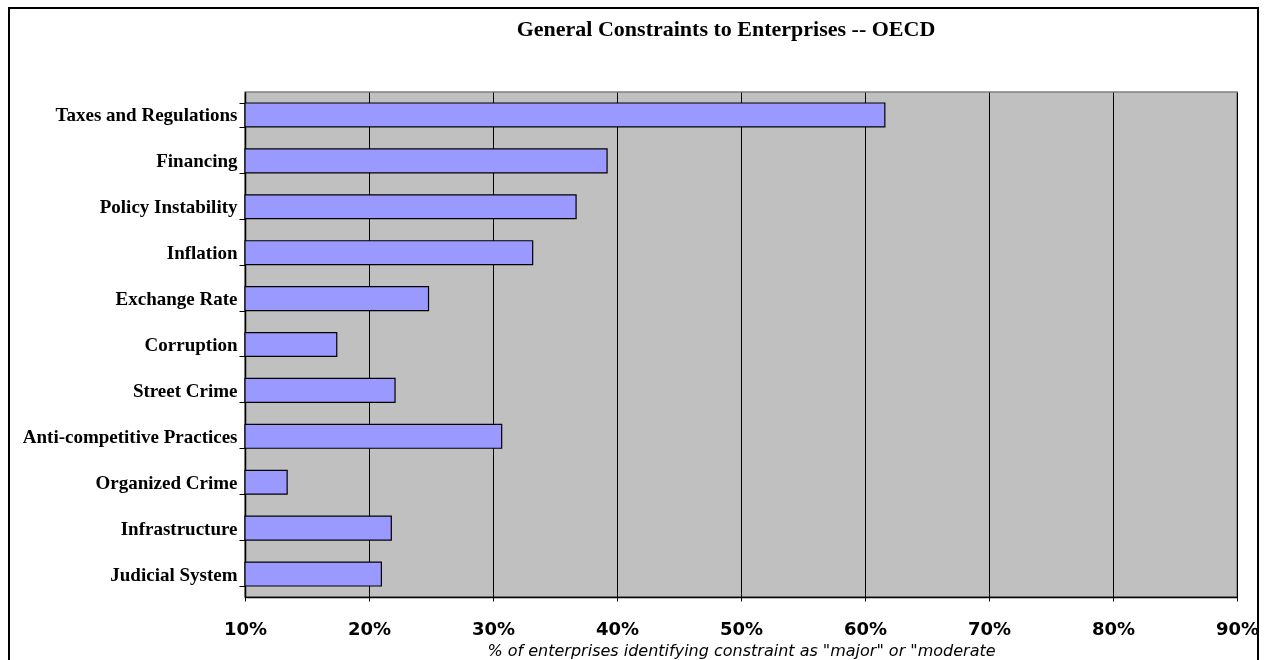  Describe the element at coordinates (191, 344) in the screenshot. I see `y-tick-label: Corruption` at that location.